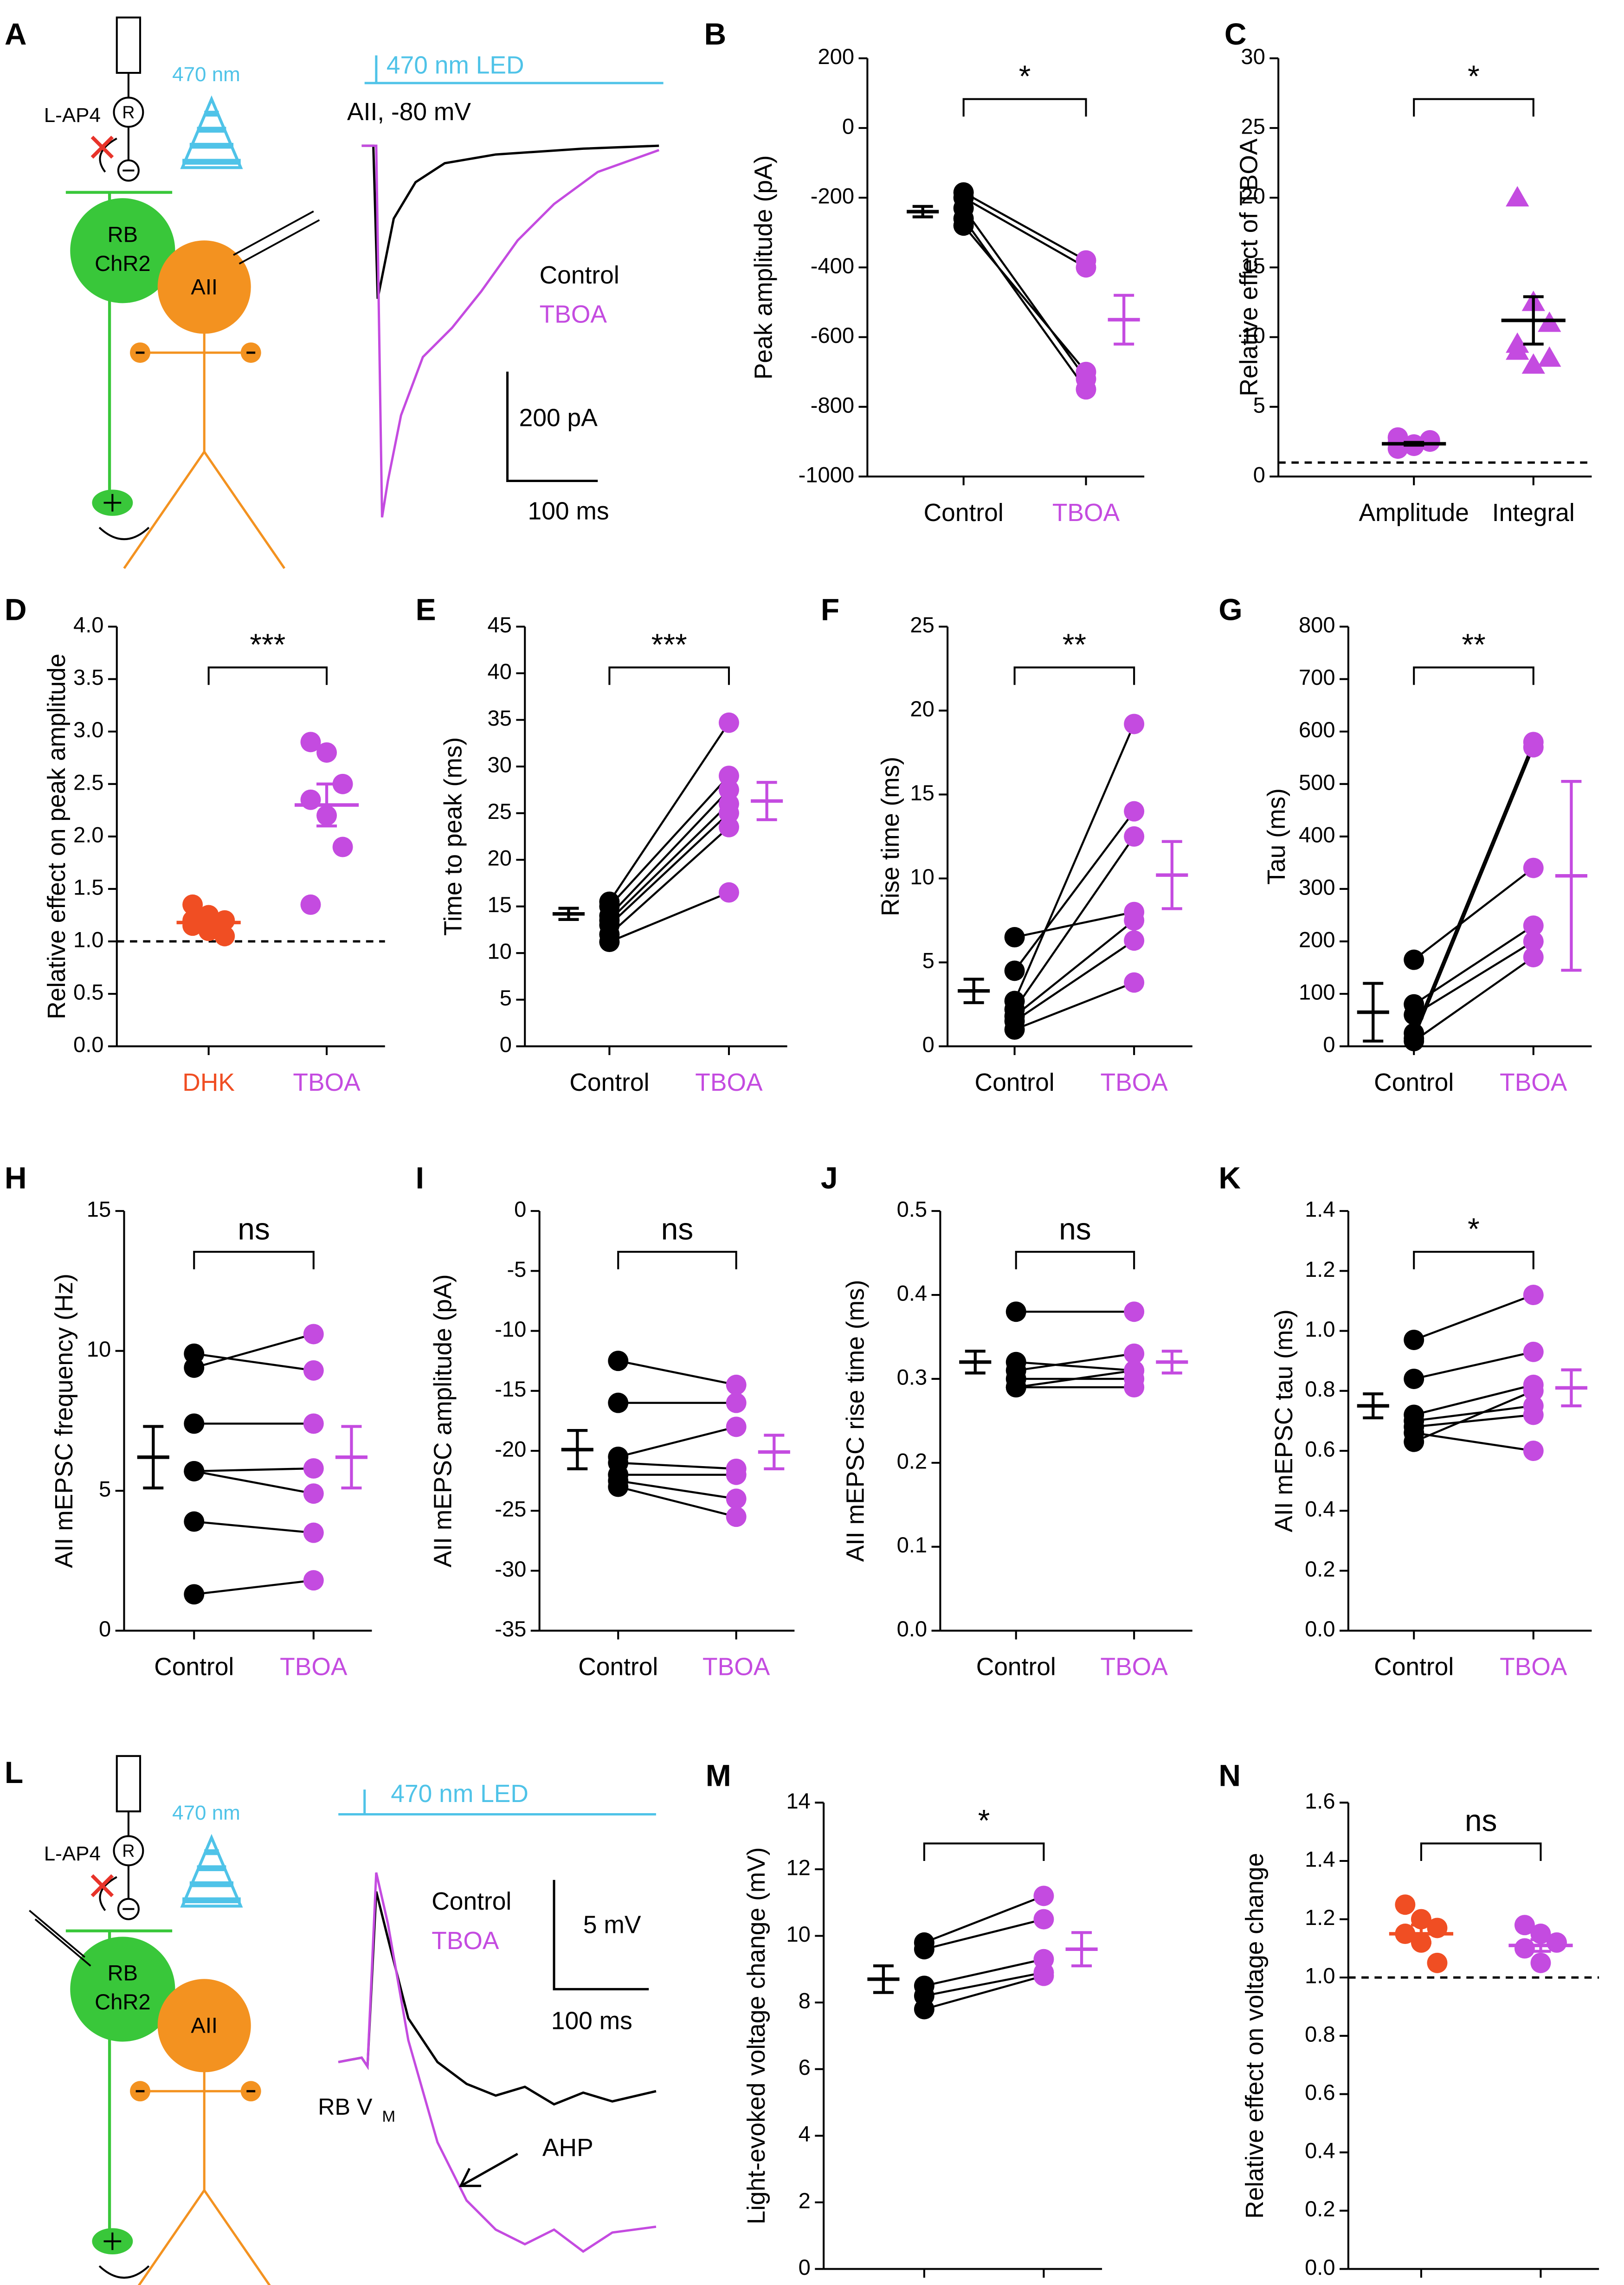 The width and height of the screenshot is (1624, 2285). I want to click on panel-letter: K, so click(1230, 1178).